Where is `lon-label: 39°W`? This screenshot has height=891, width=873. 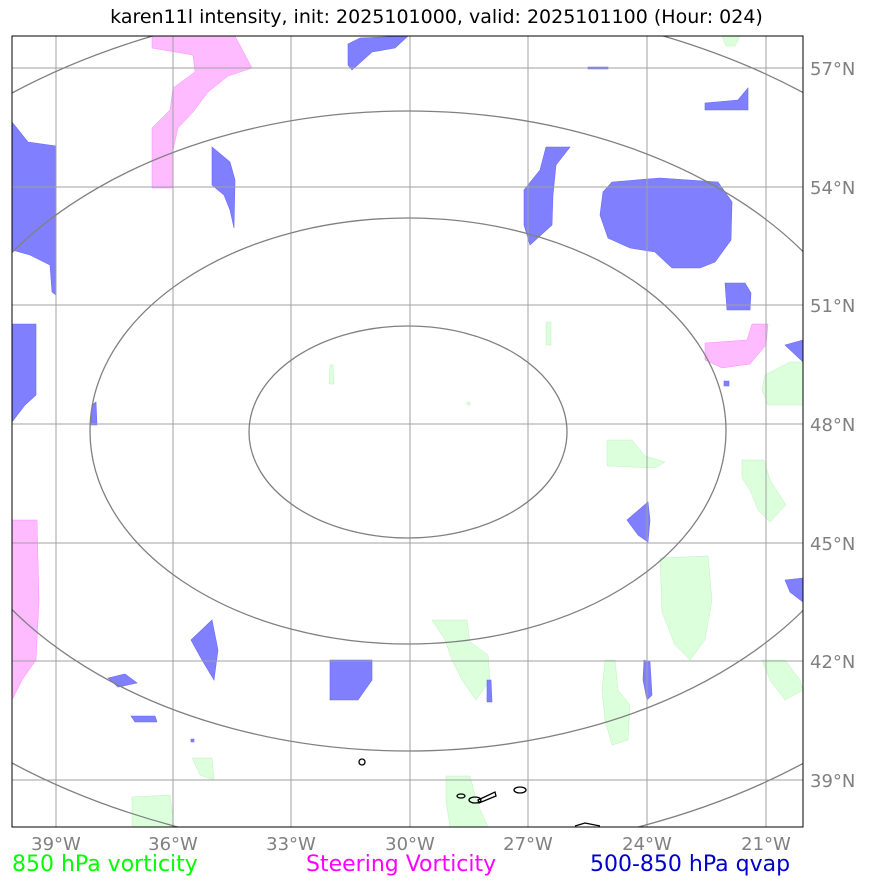
lon-label: 39°W is located at coordinates (56, 844).